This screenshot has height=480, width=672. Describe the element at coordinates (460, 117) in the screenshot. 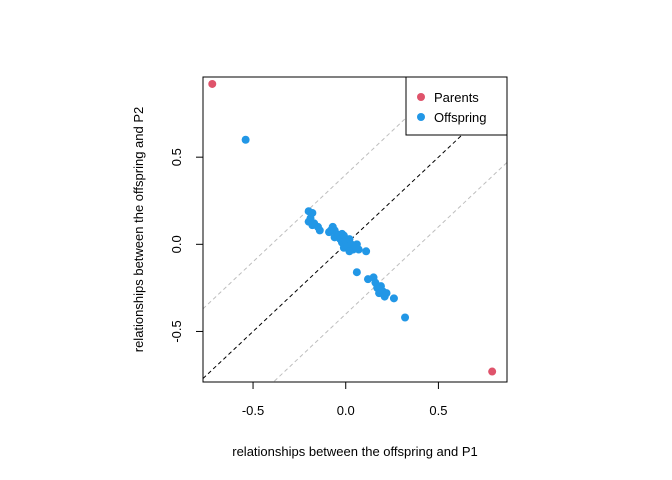

I see `legend-label-offspring: Offspring` at that location.